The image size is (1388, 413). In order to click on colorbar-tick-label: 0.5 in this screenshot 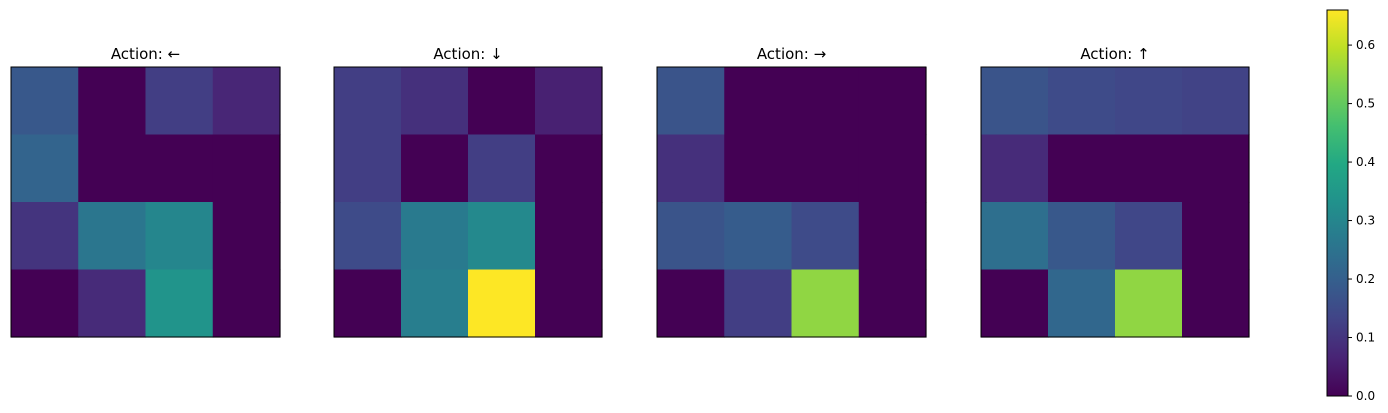, I will do `click(1365, 104)`.